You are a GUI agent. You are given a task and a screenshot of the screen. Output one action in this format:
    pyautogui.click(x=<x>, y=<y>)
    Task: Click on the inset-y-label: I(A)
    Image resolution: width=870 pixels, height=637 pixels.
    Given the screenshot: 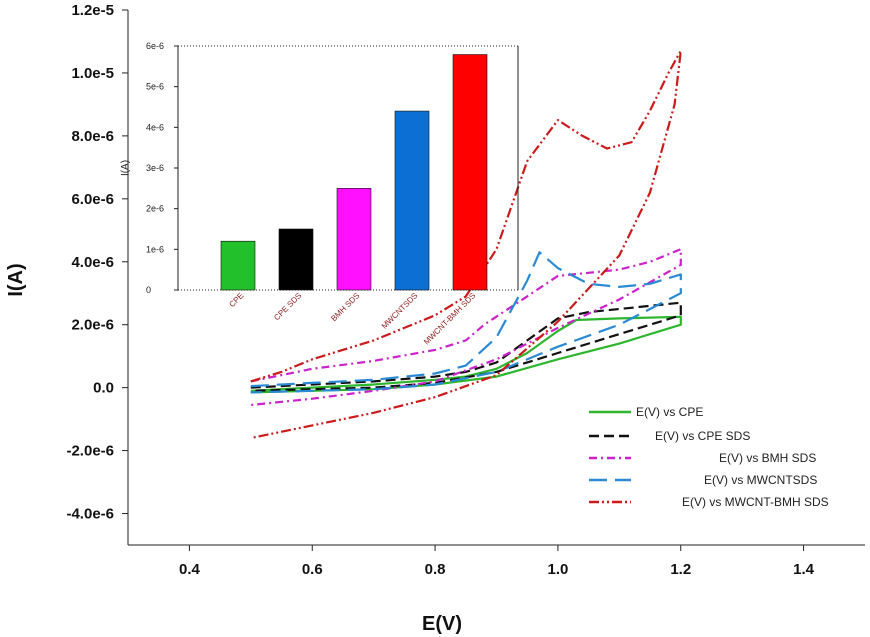 What is the action you would take?
    pyautogui.click(x=125, y=168)
    